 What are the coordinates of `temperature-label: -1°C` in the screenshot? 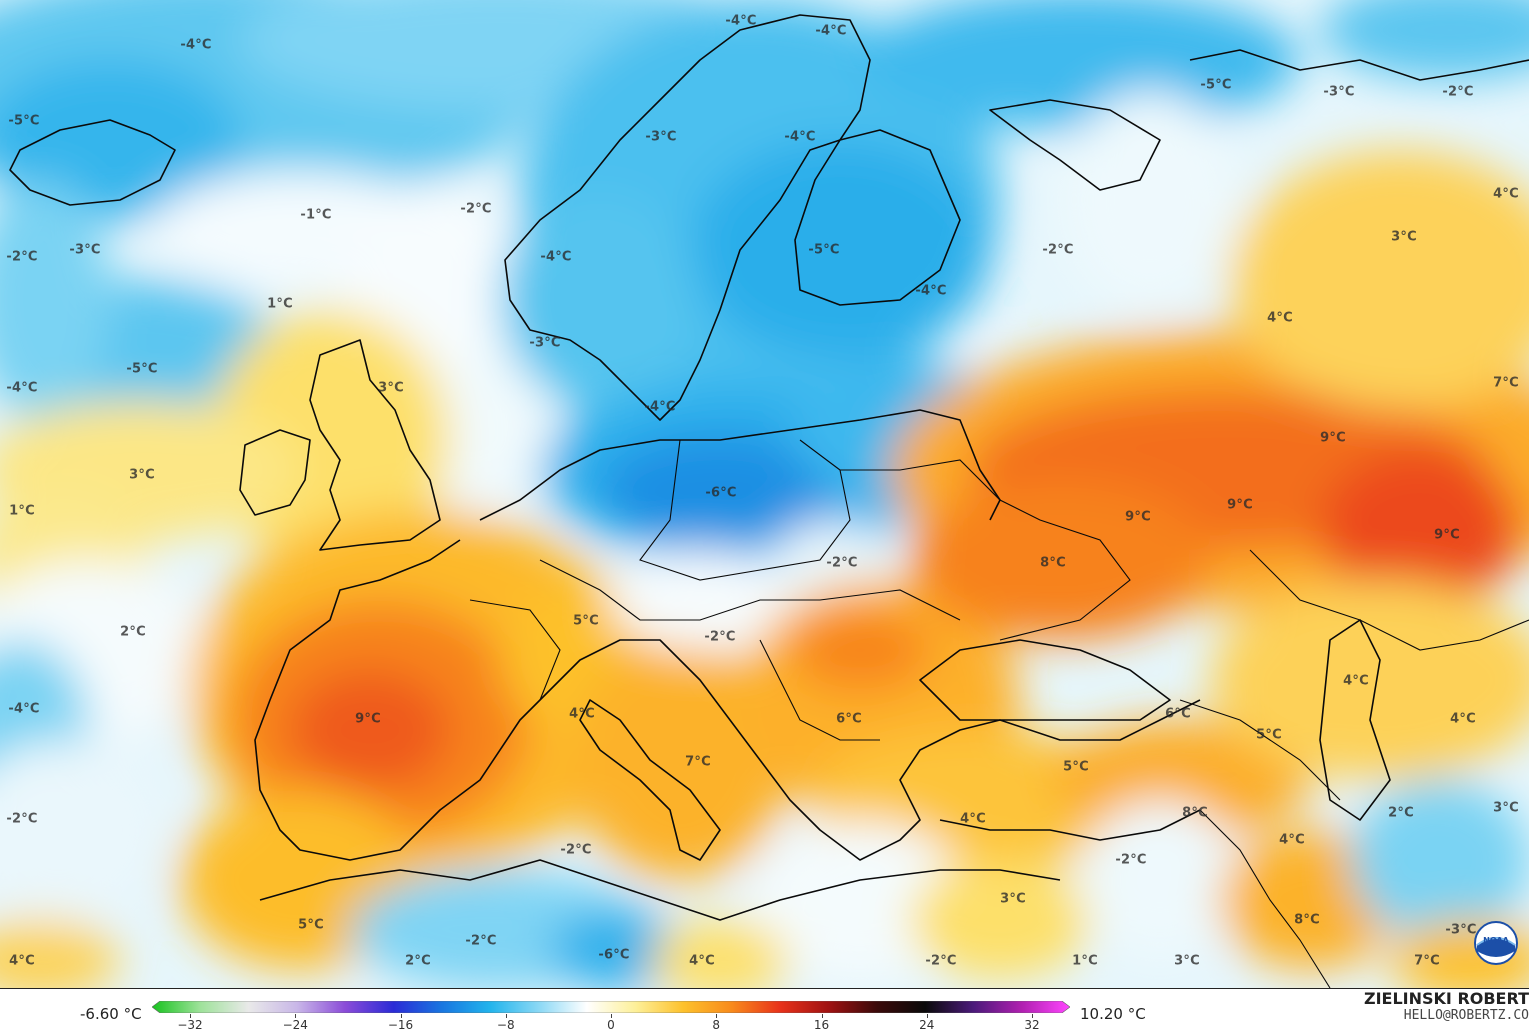 It's located at (316, 215).